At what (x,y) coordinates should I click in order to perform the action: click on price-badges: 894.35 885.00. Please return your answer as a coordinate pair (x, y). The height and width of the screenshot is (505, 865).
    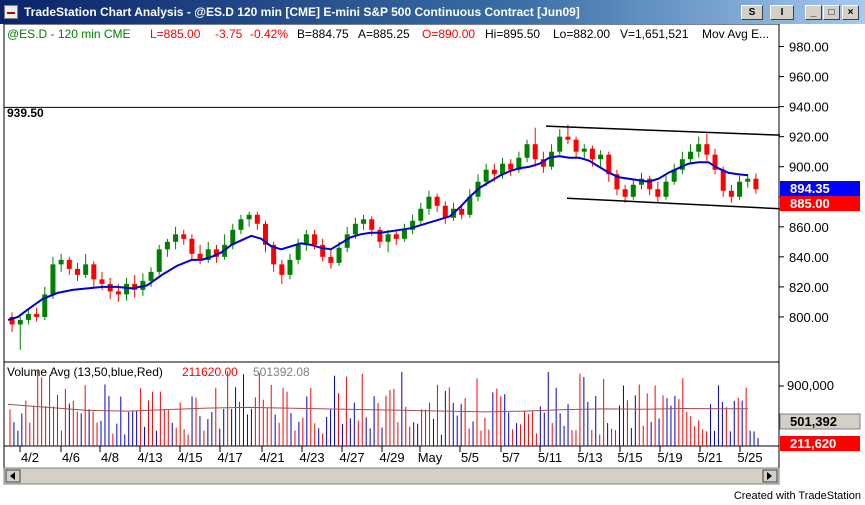
    Looking at the image, I should click on (820, 196).